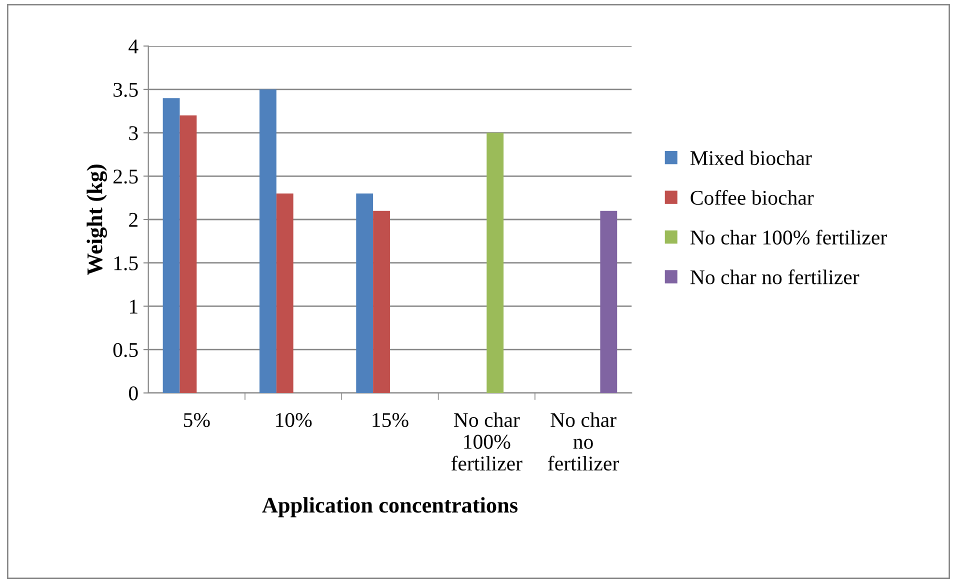 The height and width of the screenshot is (583, 957). Describe the element at coordinates (486, 441) in the screenshot. I see `x-tick-label: No char 100% fertilizer` at that location.